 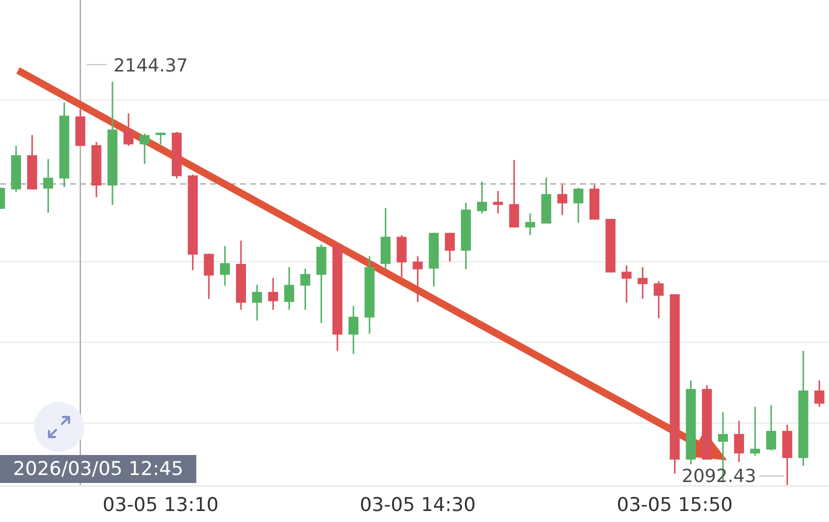 I want to click on annotation: 2144.37, so click(x=150, y=65).